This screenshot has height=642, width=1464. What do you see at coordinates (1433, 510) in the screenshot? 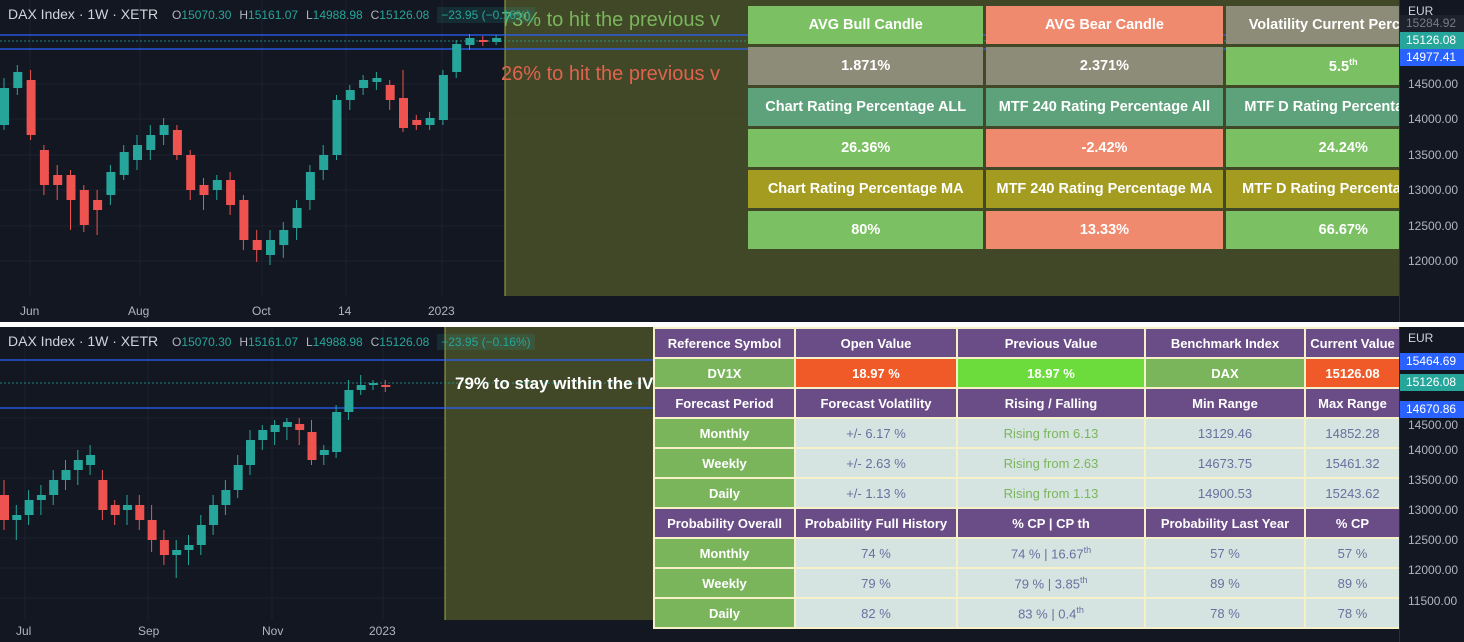
I see `price-tick: 13000.00` at bounding box center [1433, 510].